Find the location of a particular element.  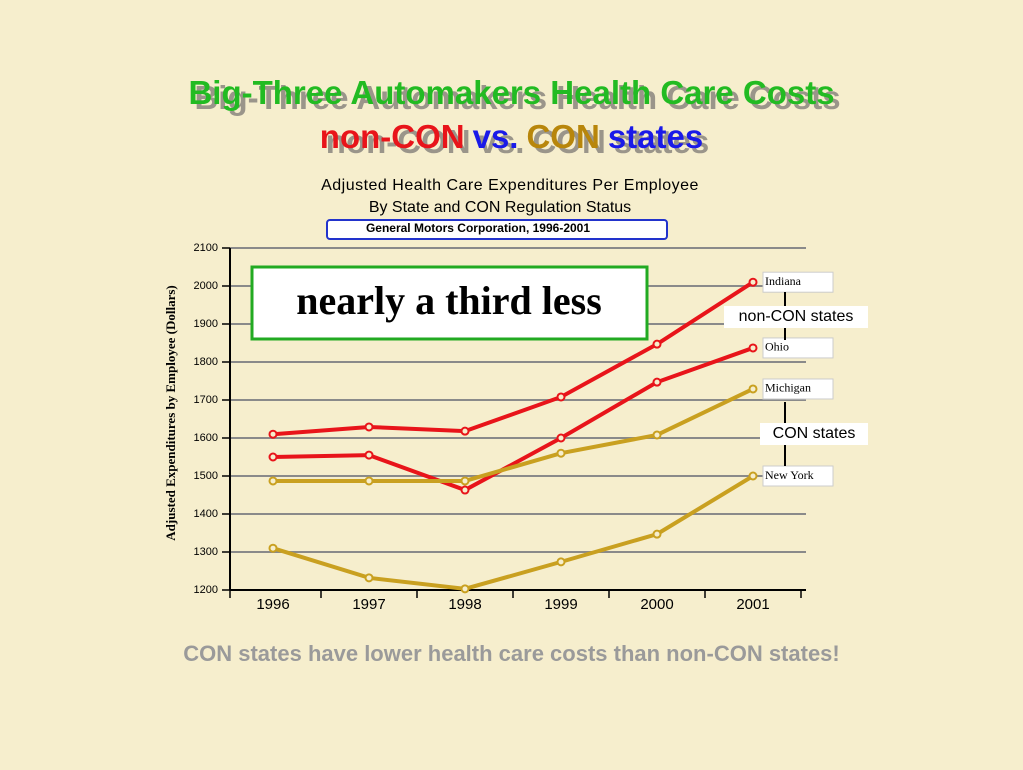

subtitle-part: CON is located at coordinates (563, 136).